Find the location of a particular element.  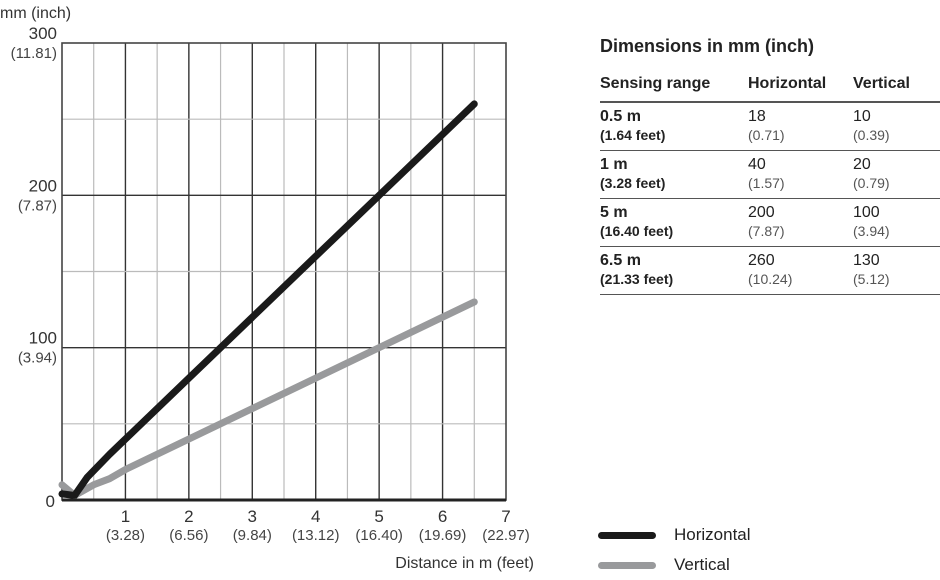

x-tick-sublabel: (16.40) is located at coordinates (379, 535).